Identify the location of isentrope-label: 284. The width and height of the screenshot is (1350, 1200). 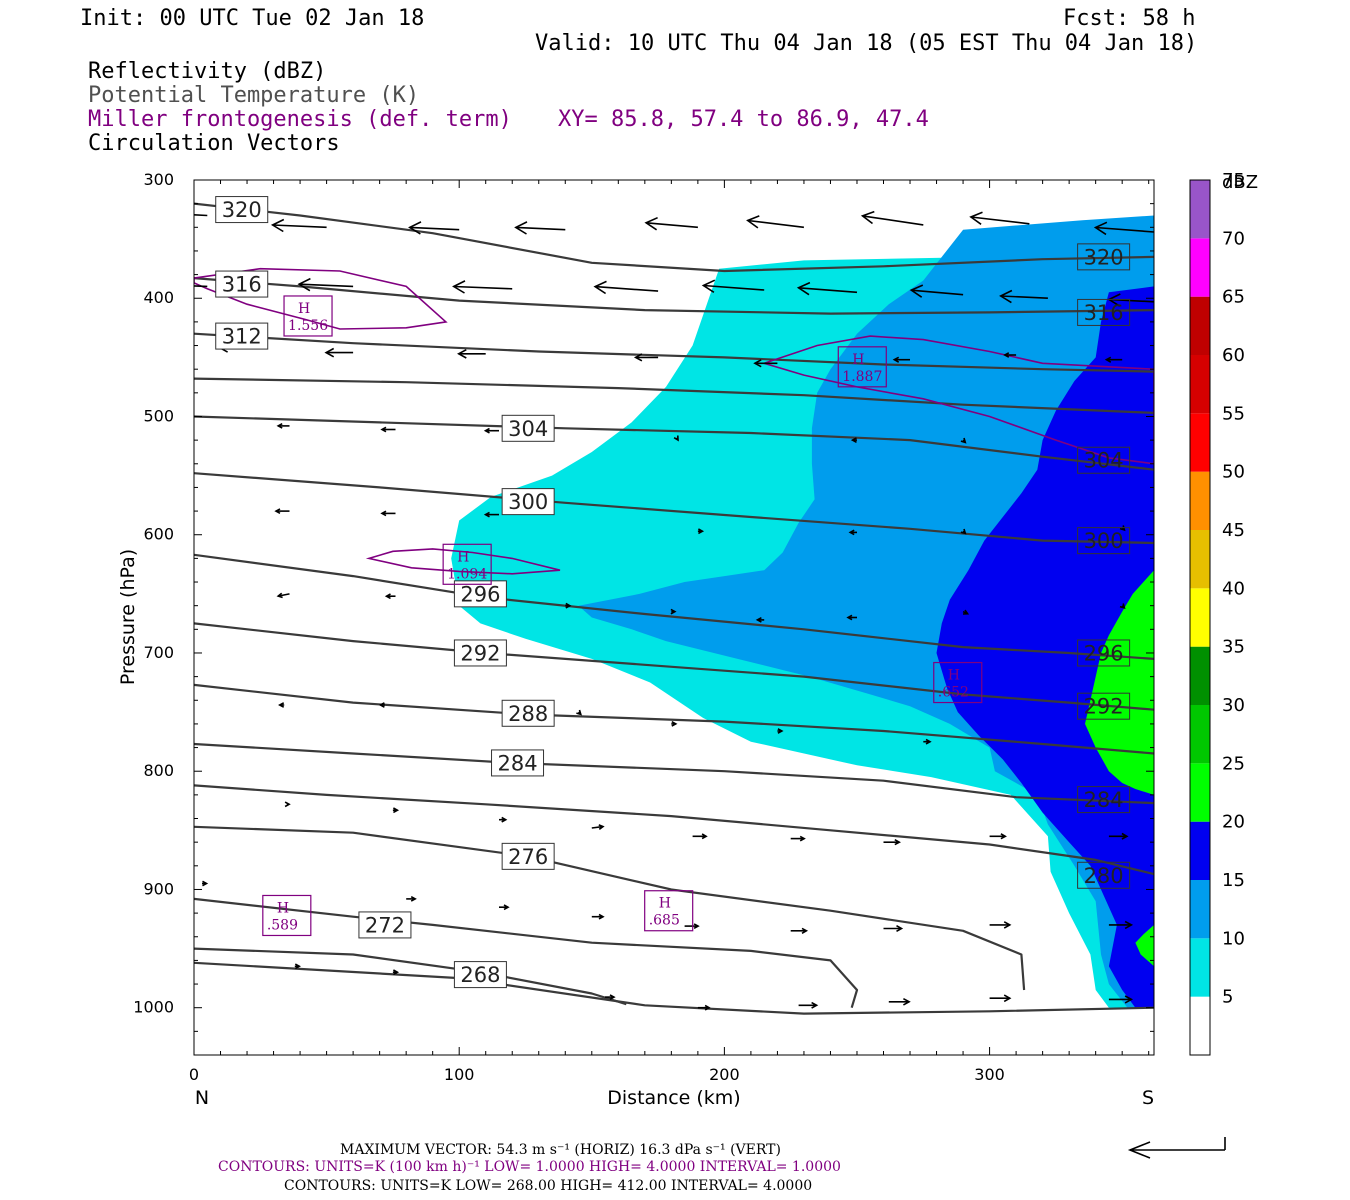
(1104, 800).